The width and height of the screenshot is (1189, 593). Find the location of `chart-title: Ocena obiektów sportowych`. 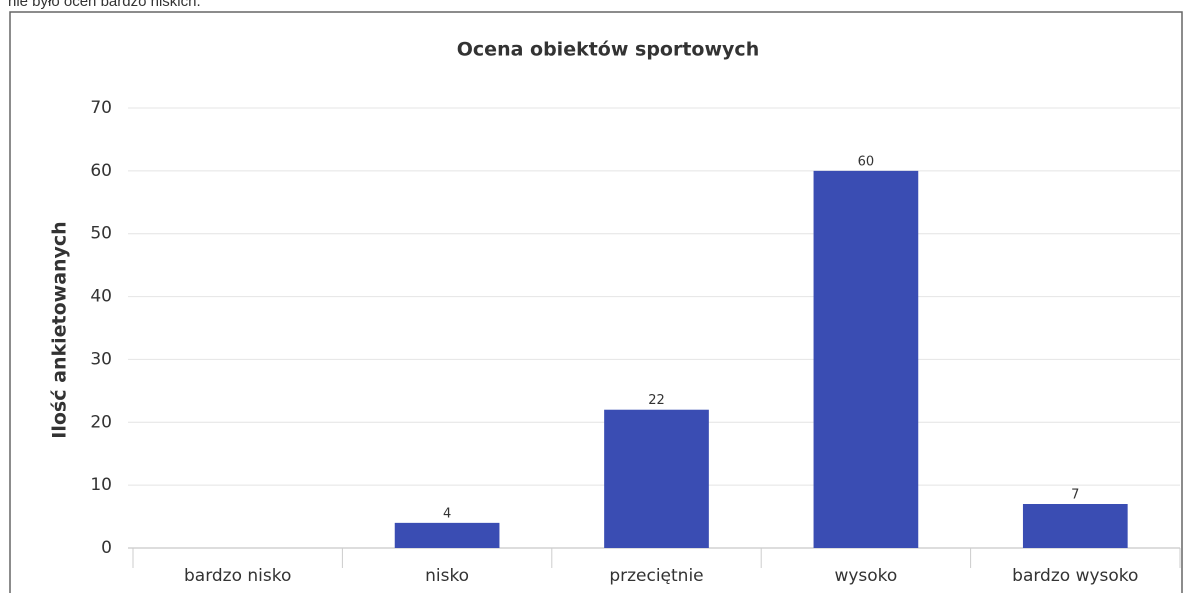

chart-title: Ocena obiektów sportowych is located at coordinates (608, 50).